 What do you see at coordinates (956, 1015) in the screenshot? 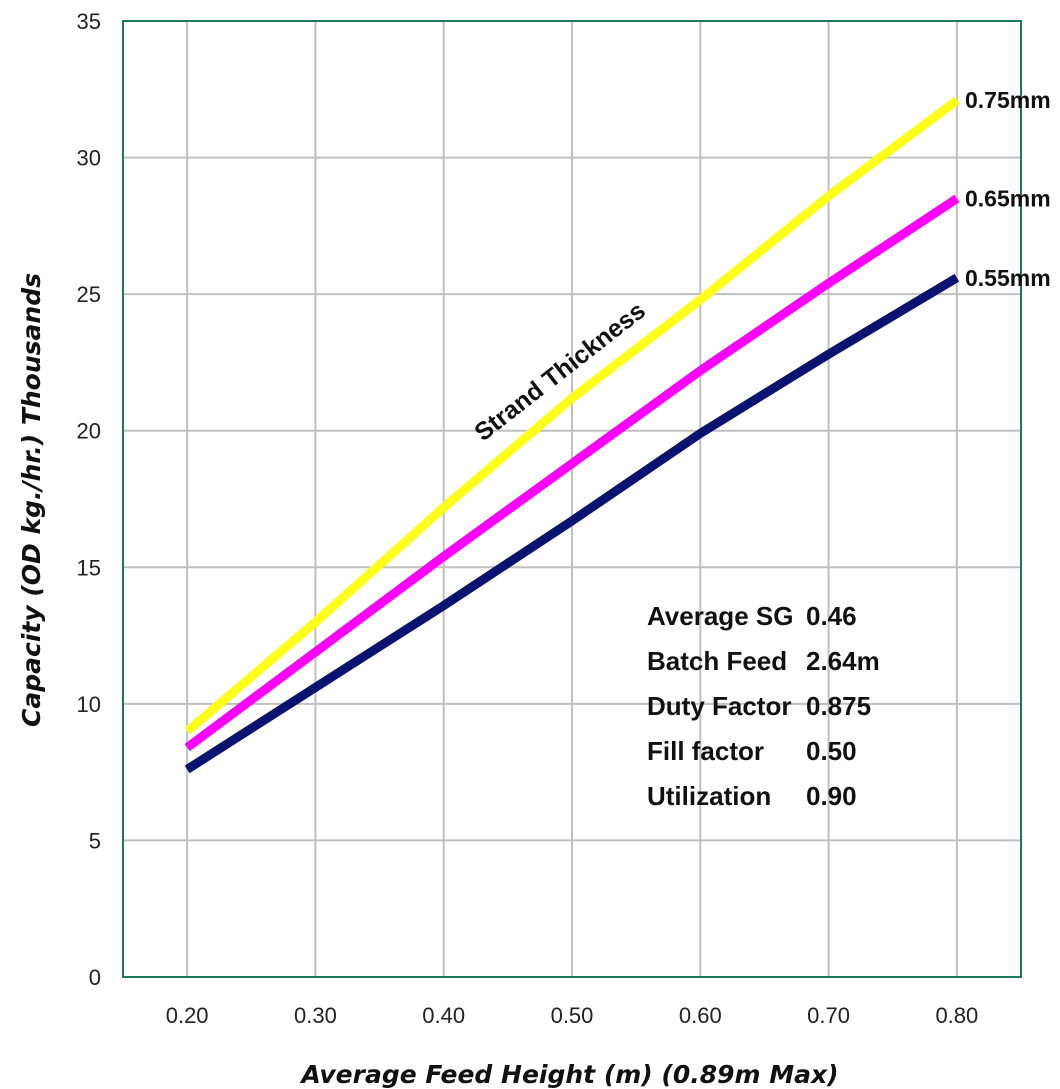
I see `x-tick-label: 0.80` at bounding box center [956, 1015].